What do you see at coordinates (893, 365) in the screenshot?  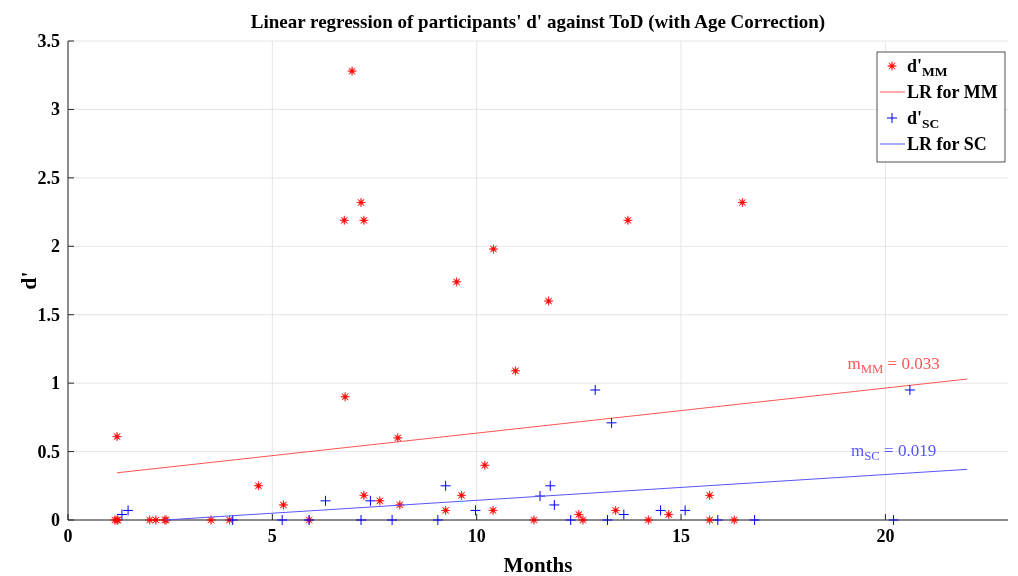 I see `annotation: m$_{MM}$ = 0.033` at bounding box center [893, 365].